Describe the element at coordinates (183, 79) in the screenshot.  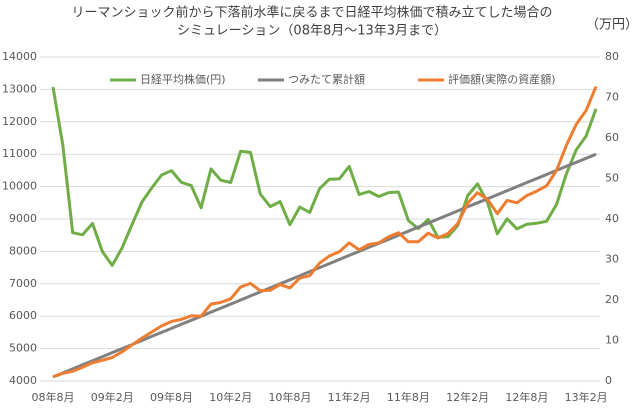
I see `legend-label: 日経平均株価(円)` at that location.